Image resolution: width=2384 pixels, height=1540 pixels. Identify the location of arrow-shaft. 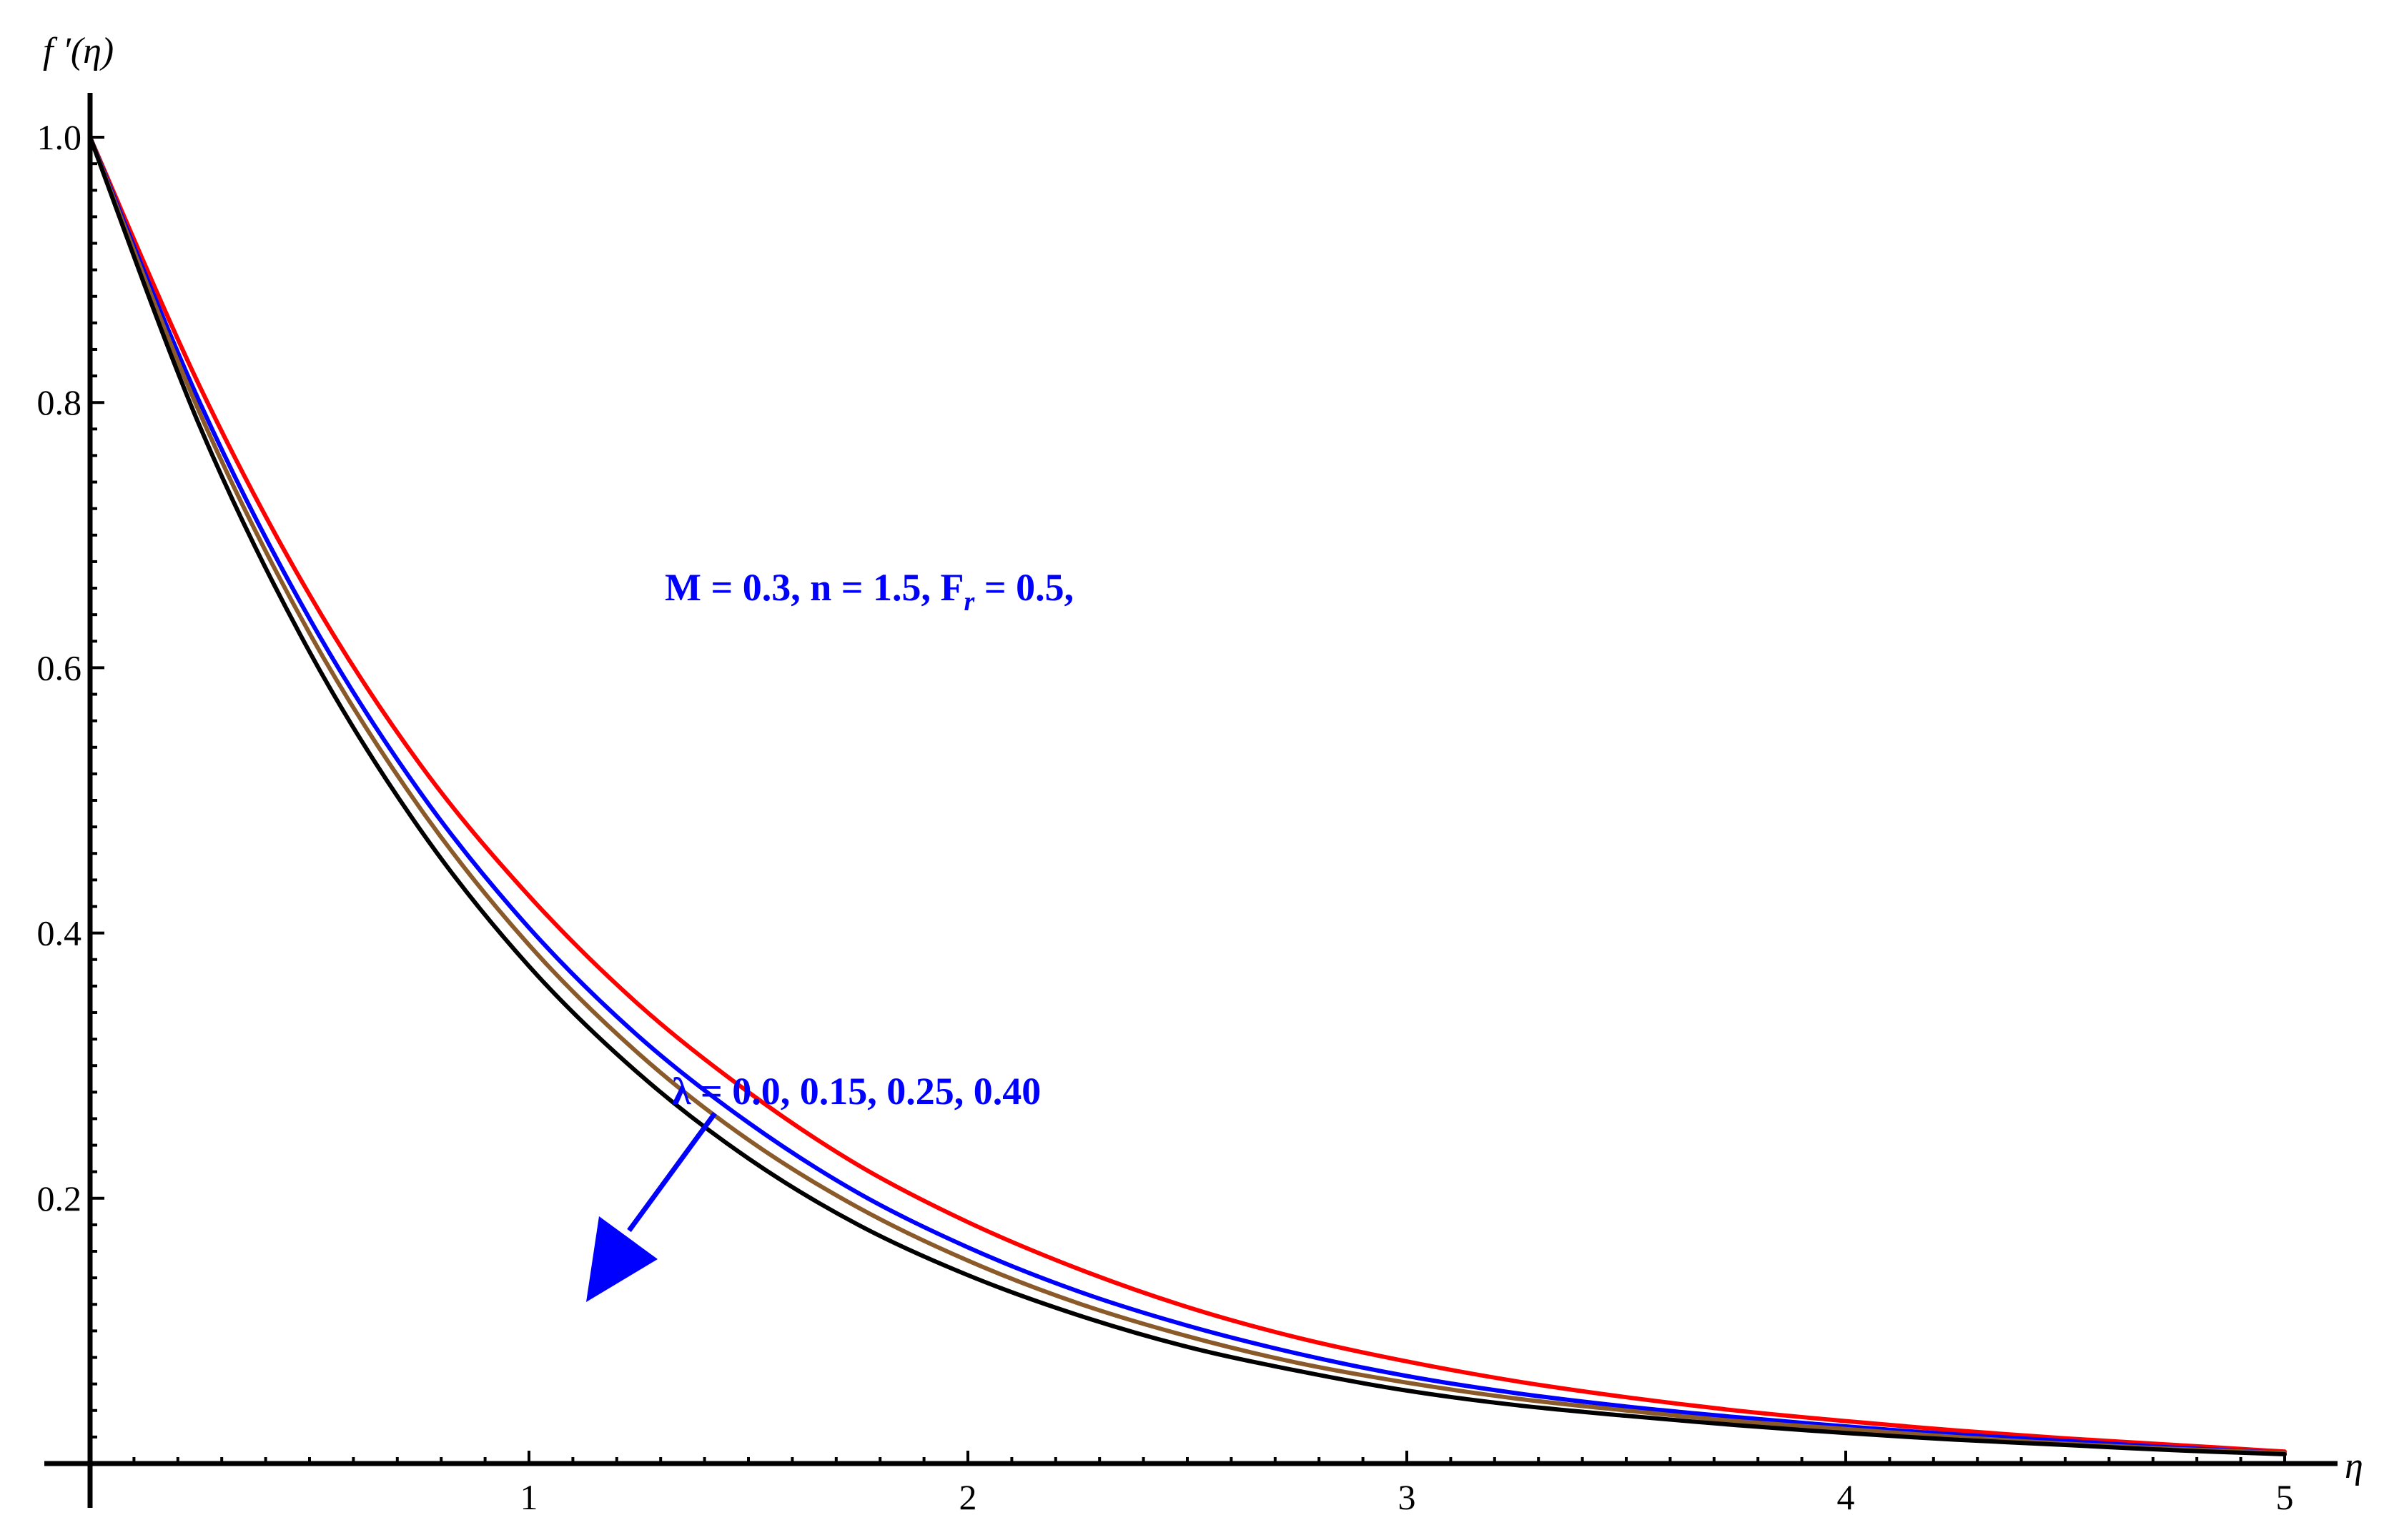
(672, 1172).